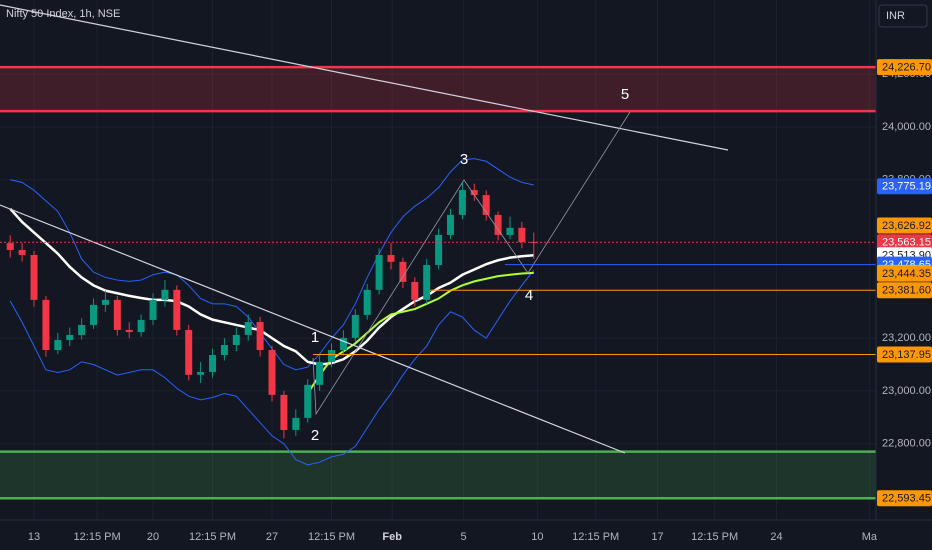 This screenshot has width=932, height=550. I want to click on x-tick-label: 5, so click(464, 537).